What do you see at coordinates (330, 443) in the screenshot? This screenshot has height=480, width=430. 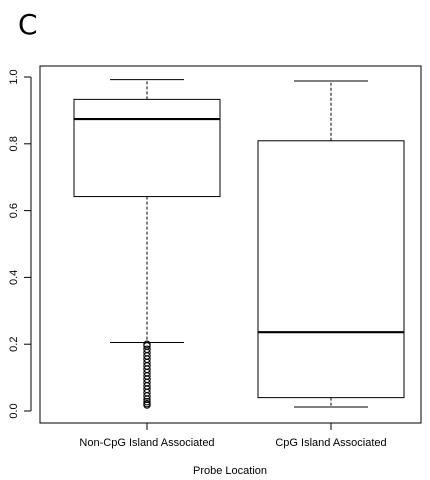 I see `x-tick-label: CpG Island Associated` at bounding box center [330, 443].